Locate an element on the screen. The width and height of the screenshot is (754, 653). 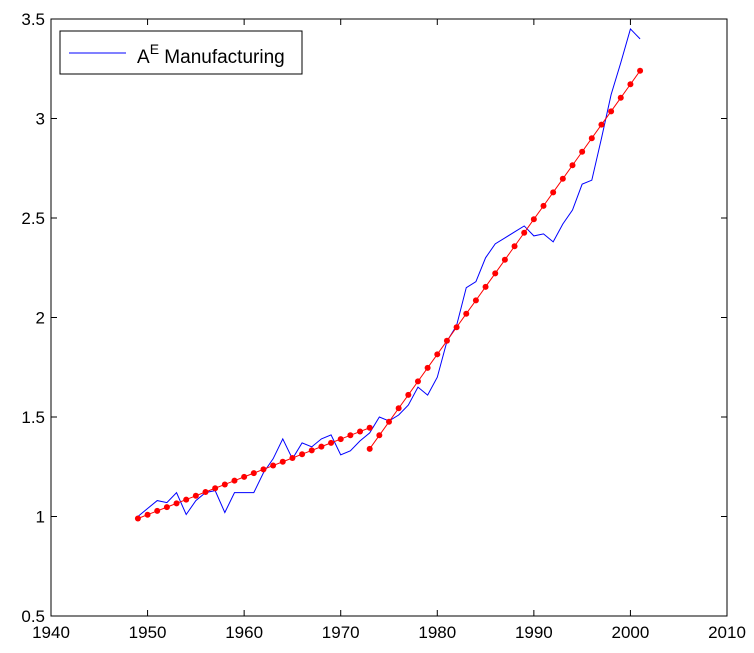
legend-label: AE Manufacturing is located at coordinates (211, 54).